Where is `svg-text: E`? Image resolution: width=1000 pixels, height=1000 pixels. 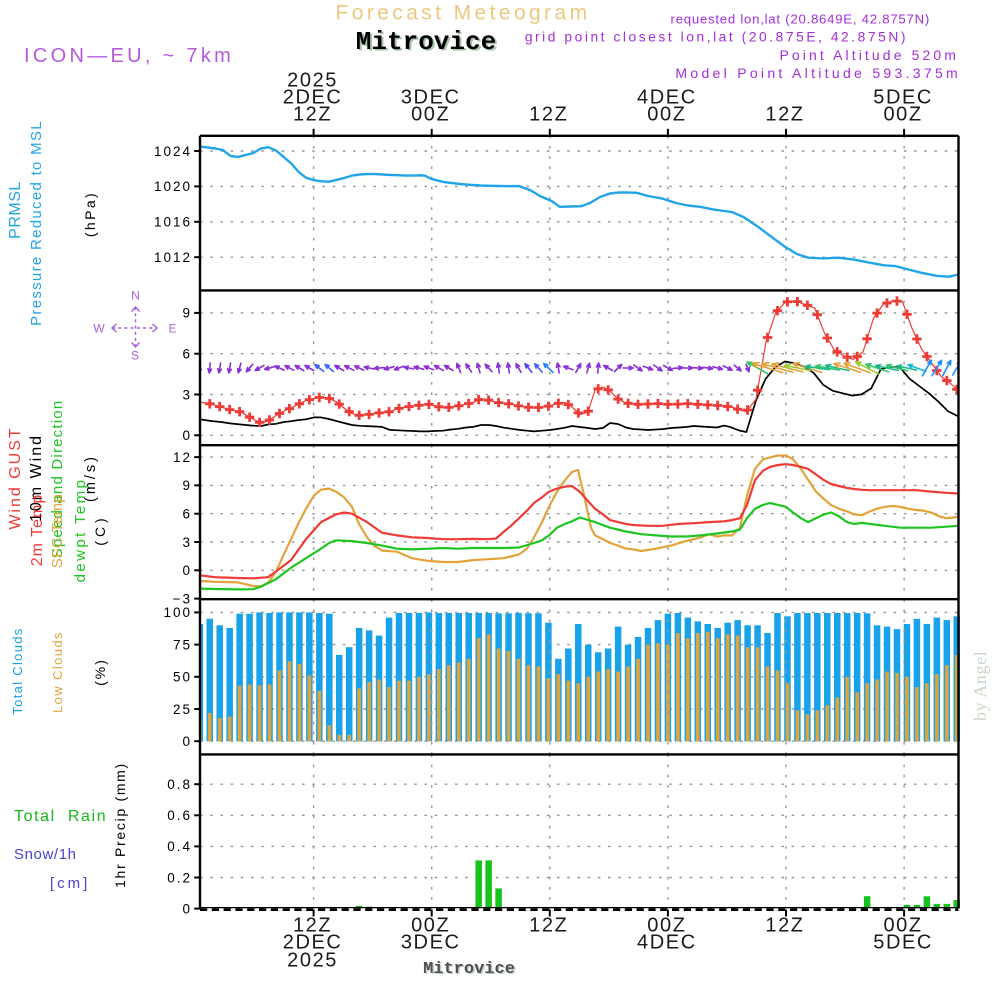 svg-text: E is located at coordinates (172, 329).